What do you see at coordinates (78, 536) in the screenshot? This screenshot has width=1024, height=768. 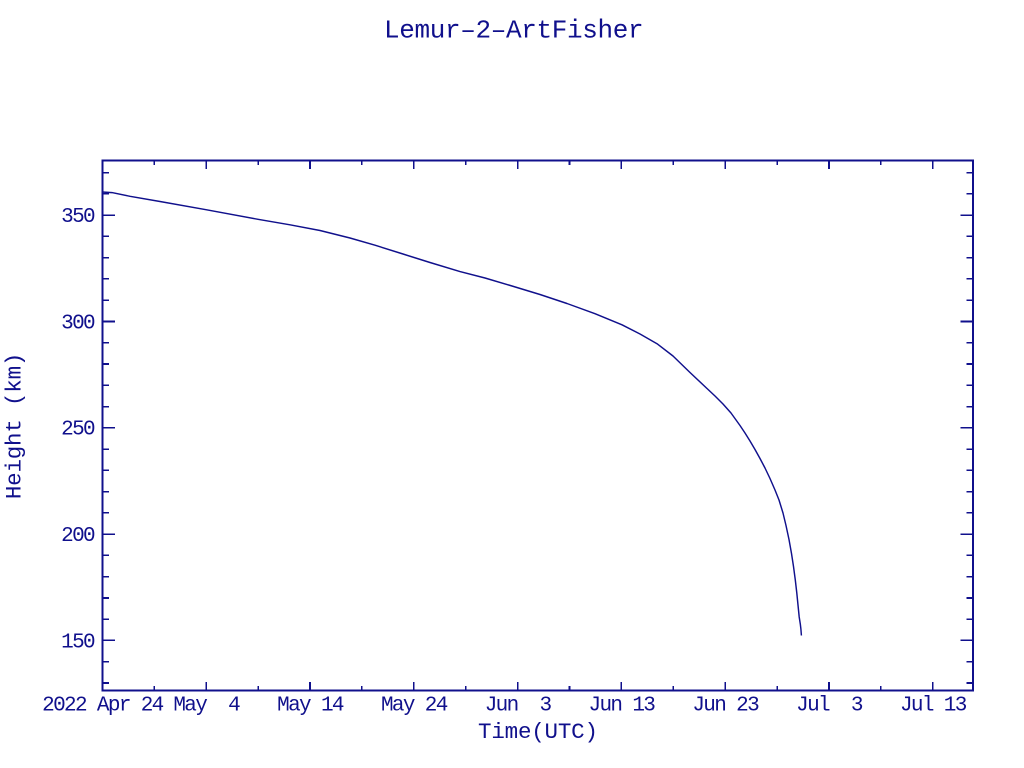 I see `svg-text: 200` at bounding box center [78, 536].